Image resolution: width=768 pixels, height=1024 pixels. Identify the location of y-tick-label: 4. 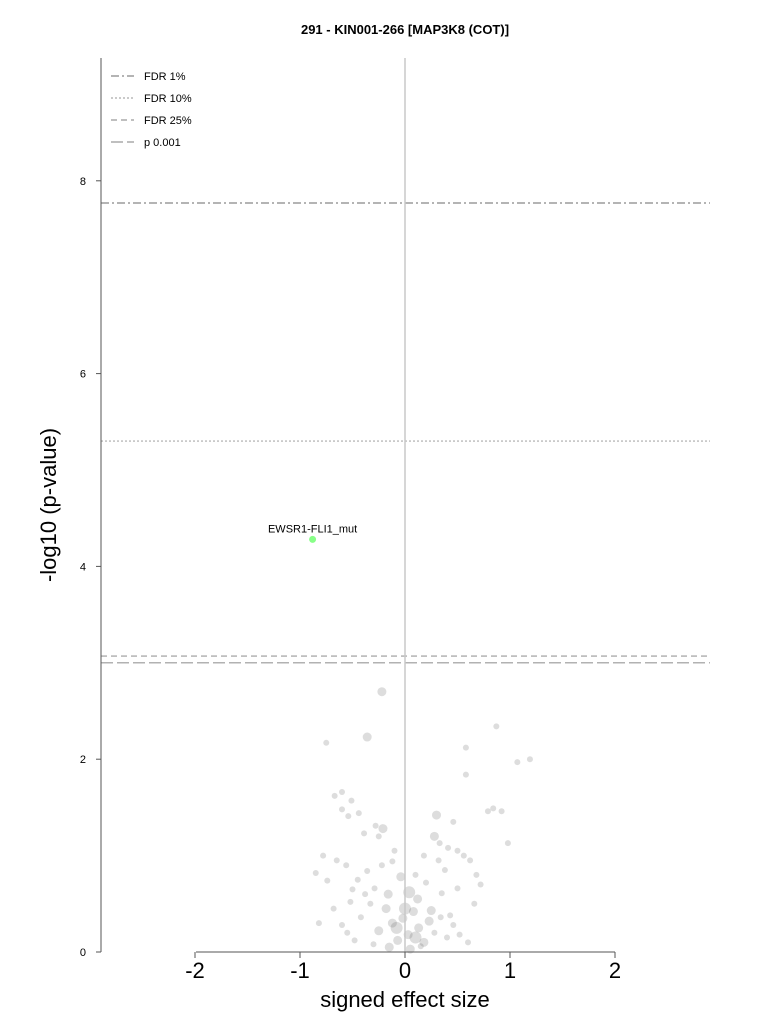
(83, 567).